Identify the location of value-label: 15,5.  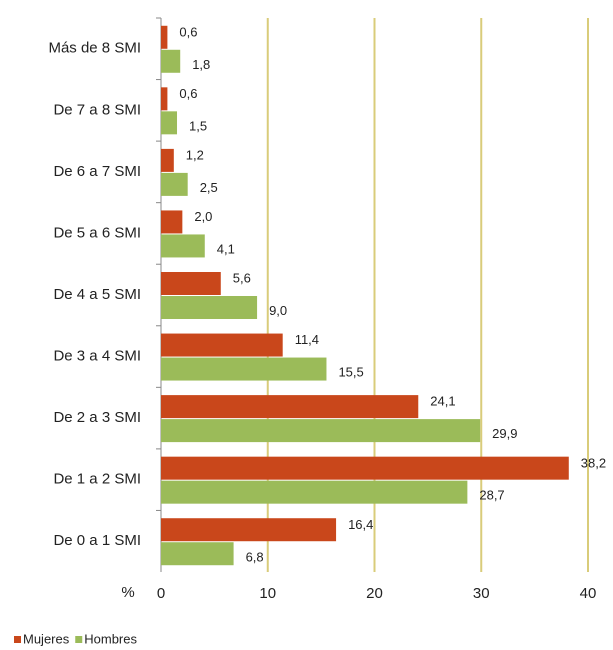
(350, 372).